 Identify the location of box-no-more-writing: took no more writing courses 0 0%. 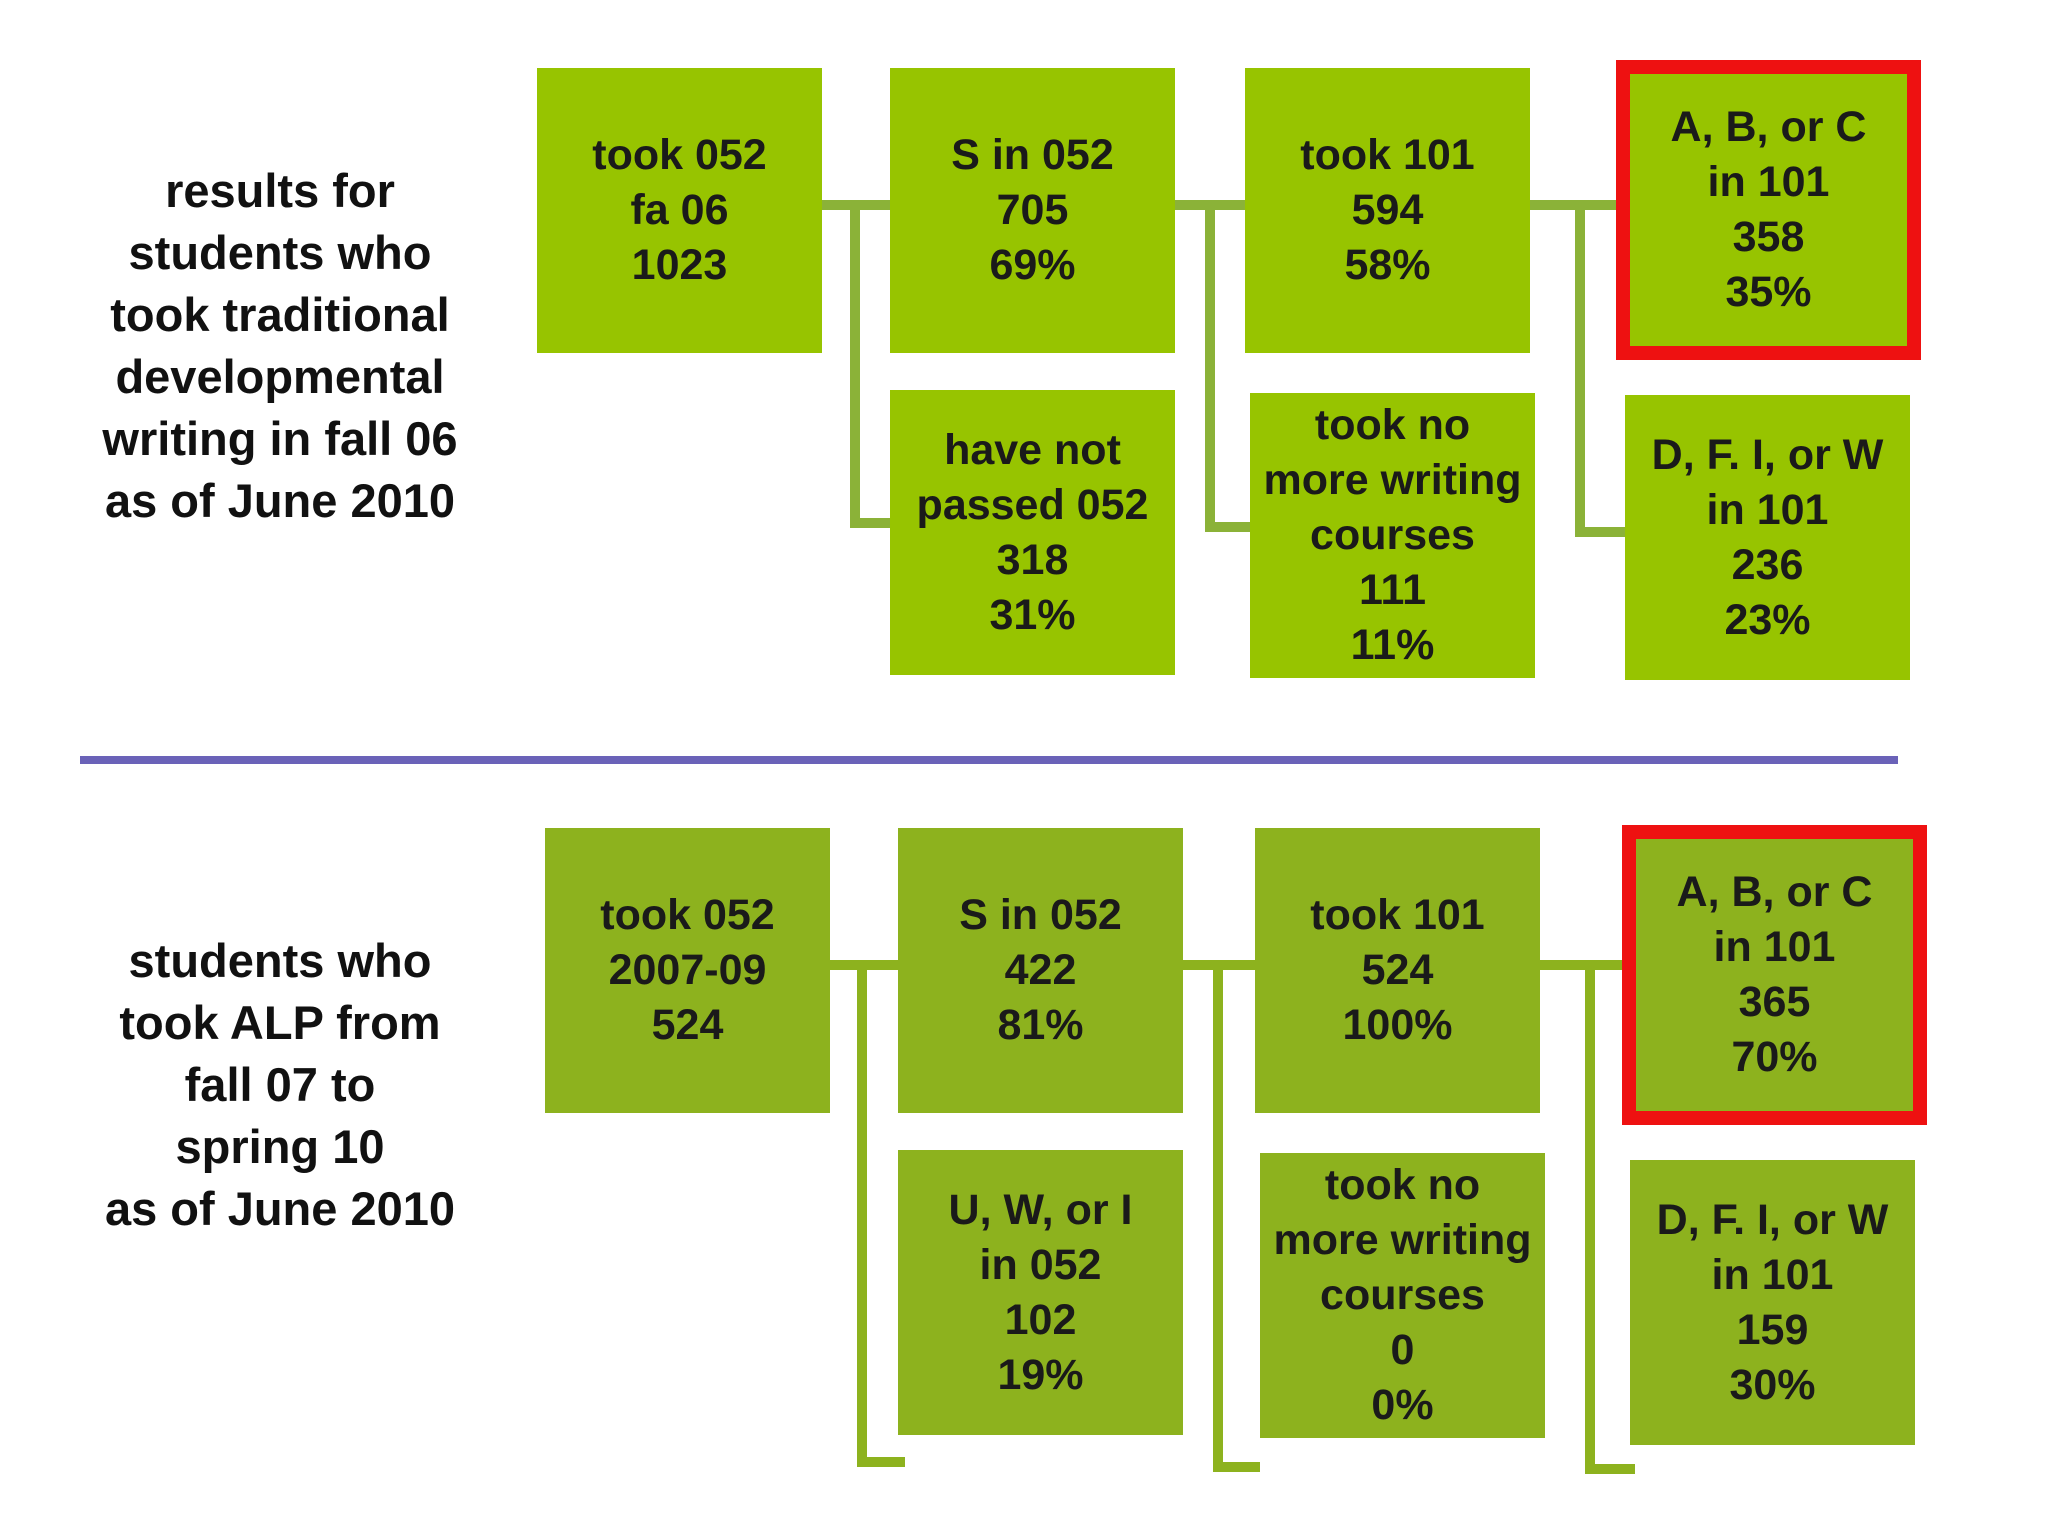
(1402, 1295).